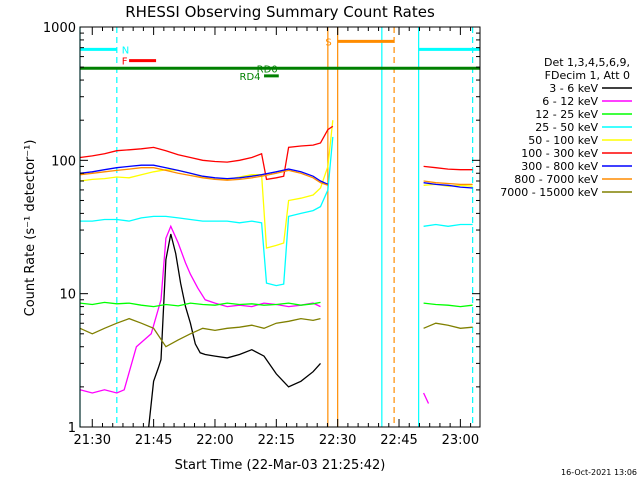  Describe the element at coordinates (559, 153) in the screenshot. I see `legend-label-5: 100 - 300 keV` at that location.